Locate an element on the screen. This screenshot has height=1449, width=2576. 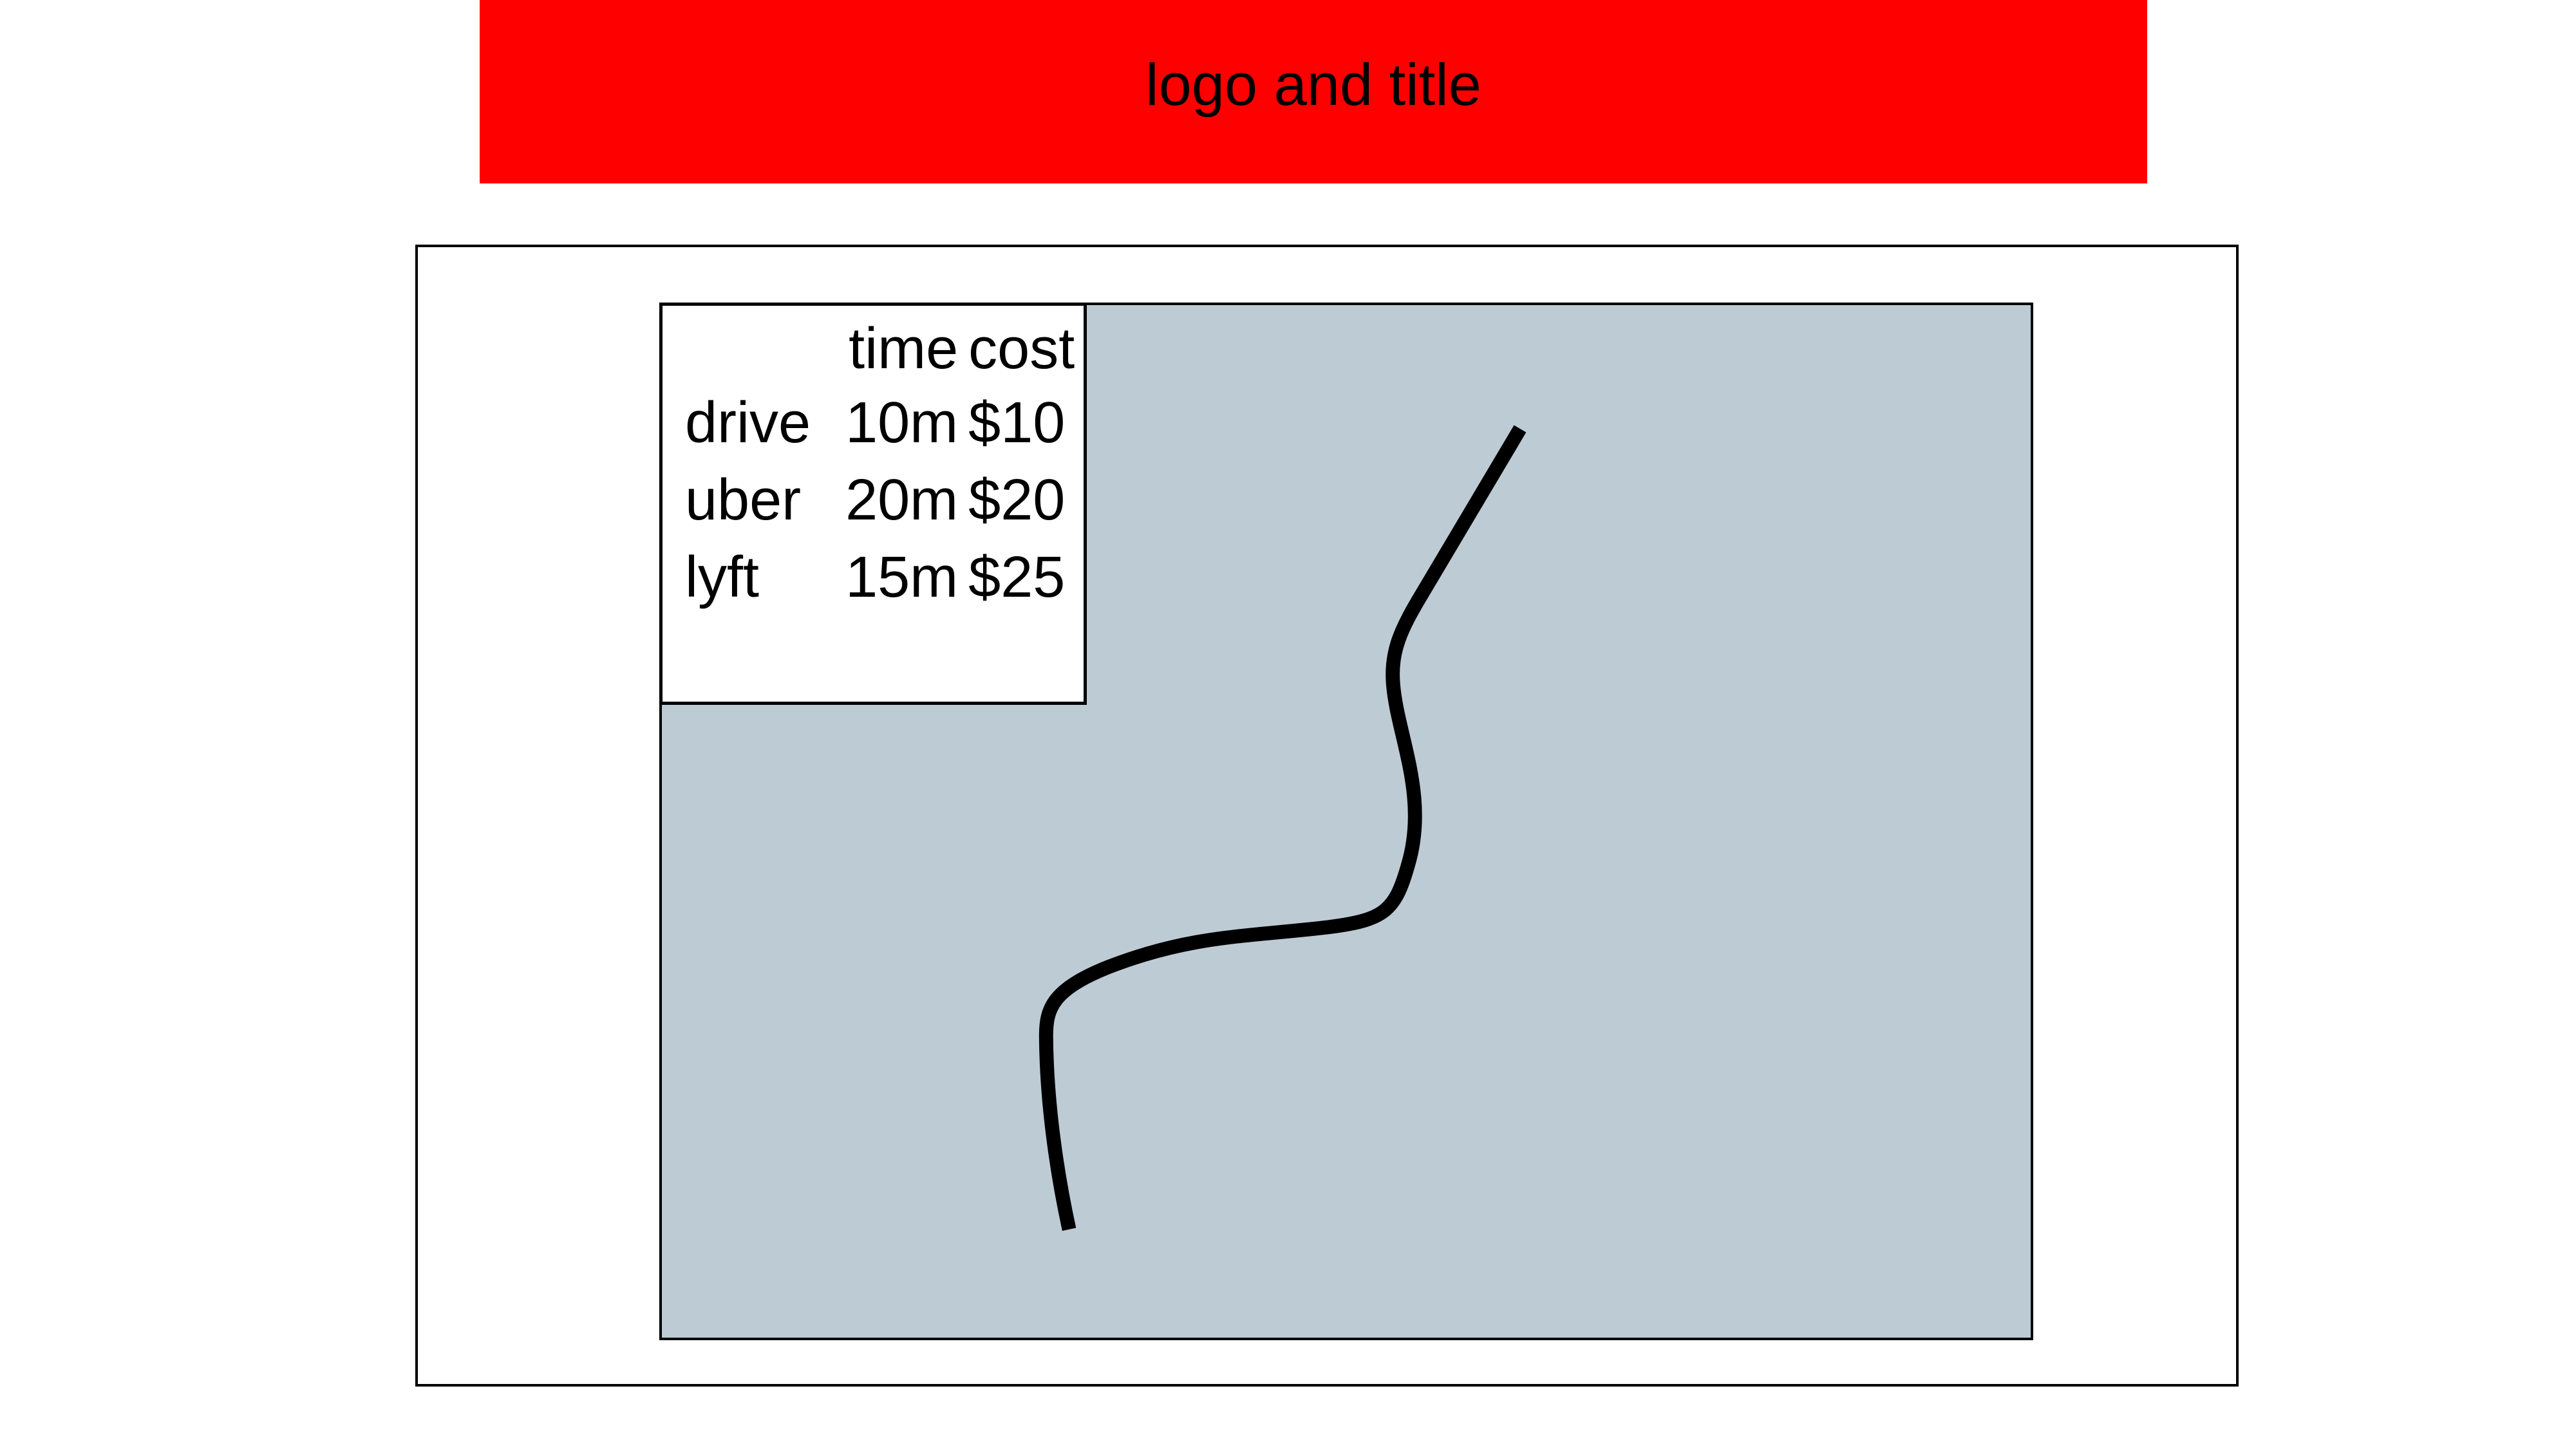
table-header-row: time cost is located at coordinates (880, 348).